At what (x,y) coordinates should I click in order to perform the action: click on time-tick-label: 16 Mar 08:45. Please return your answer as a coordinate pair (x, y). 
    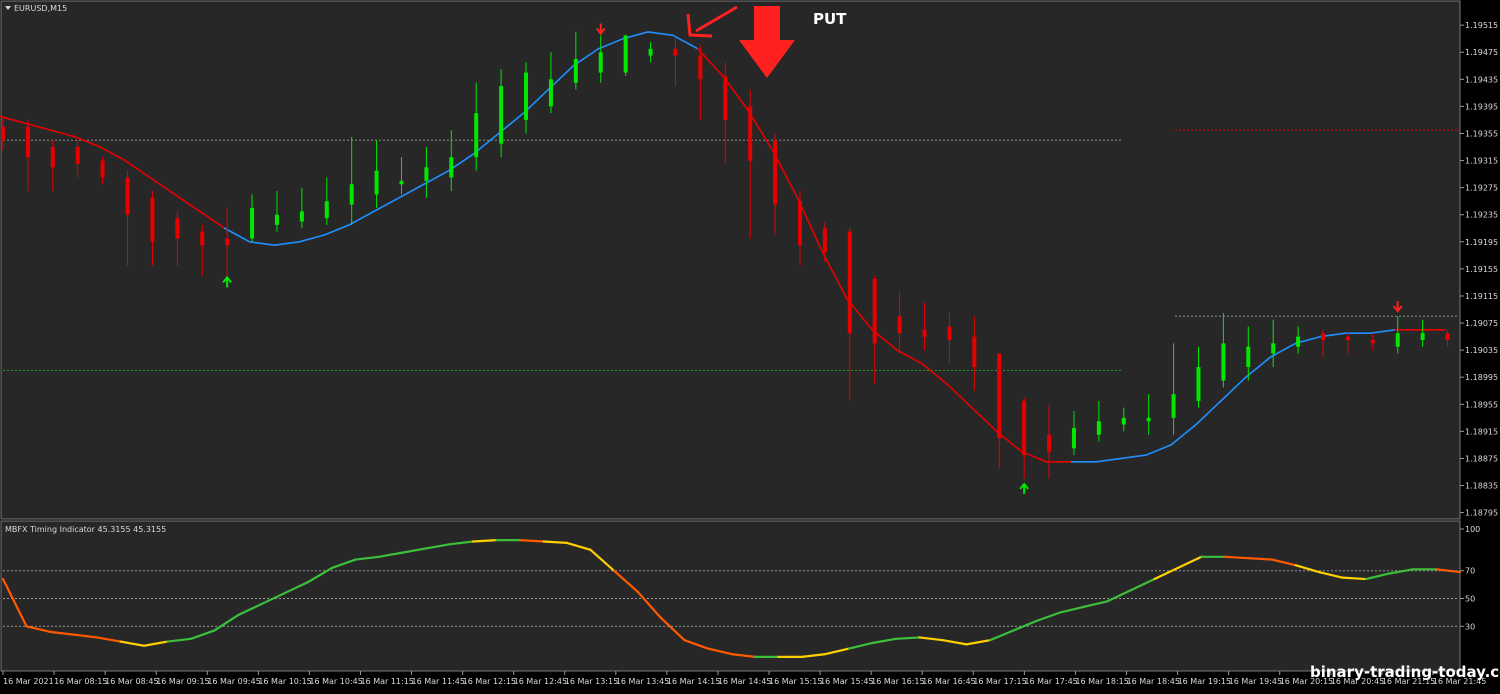
    Looking at the image, I should click on (131, 681).